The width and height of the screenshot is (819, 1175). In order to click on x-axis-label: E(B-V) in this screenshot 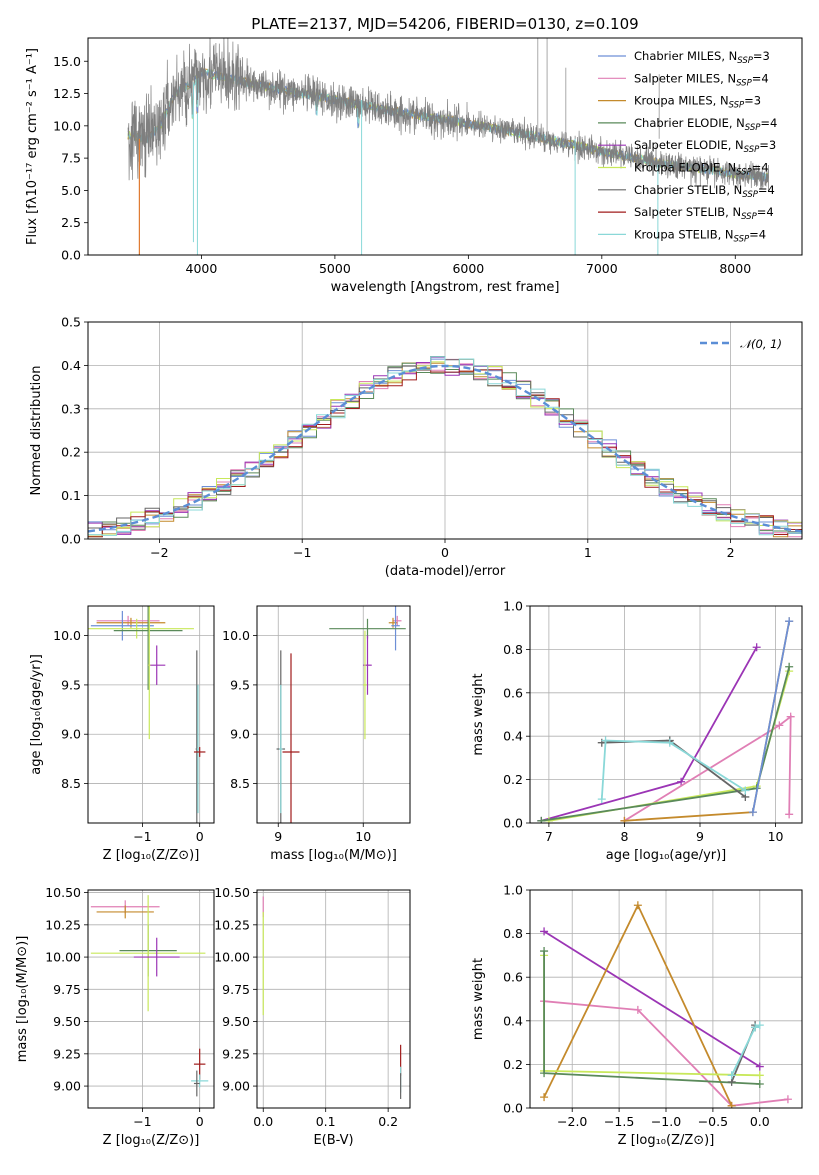, I will do `click(333, 1140)`.